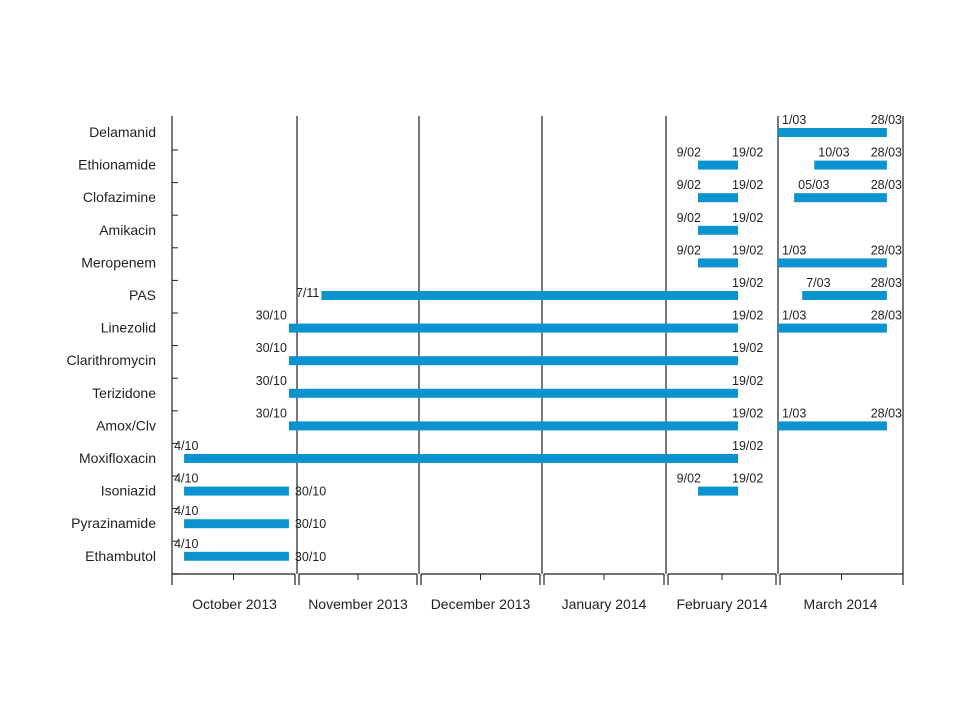 This screenshot has width=960, height=720. What do you see at coordinates (113, 523) in the screenshot?
I see `drug-label: Pyrazinamide` at bounding box center [113, 523].